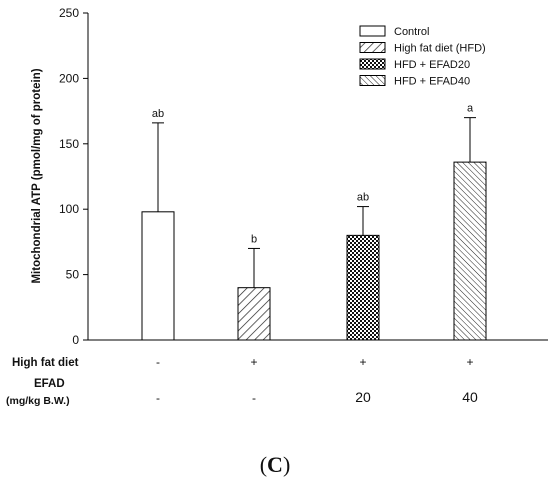 Image resolution: width=550 pixels, height=493 pixels. I want to click on panel-letter: C, so click(275, 464).